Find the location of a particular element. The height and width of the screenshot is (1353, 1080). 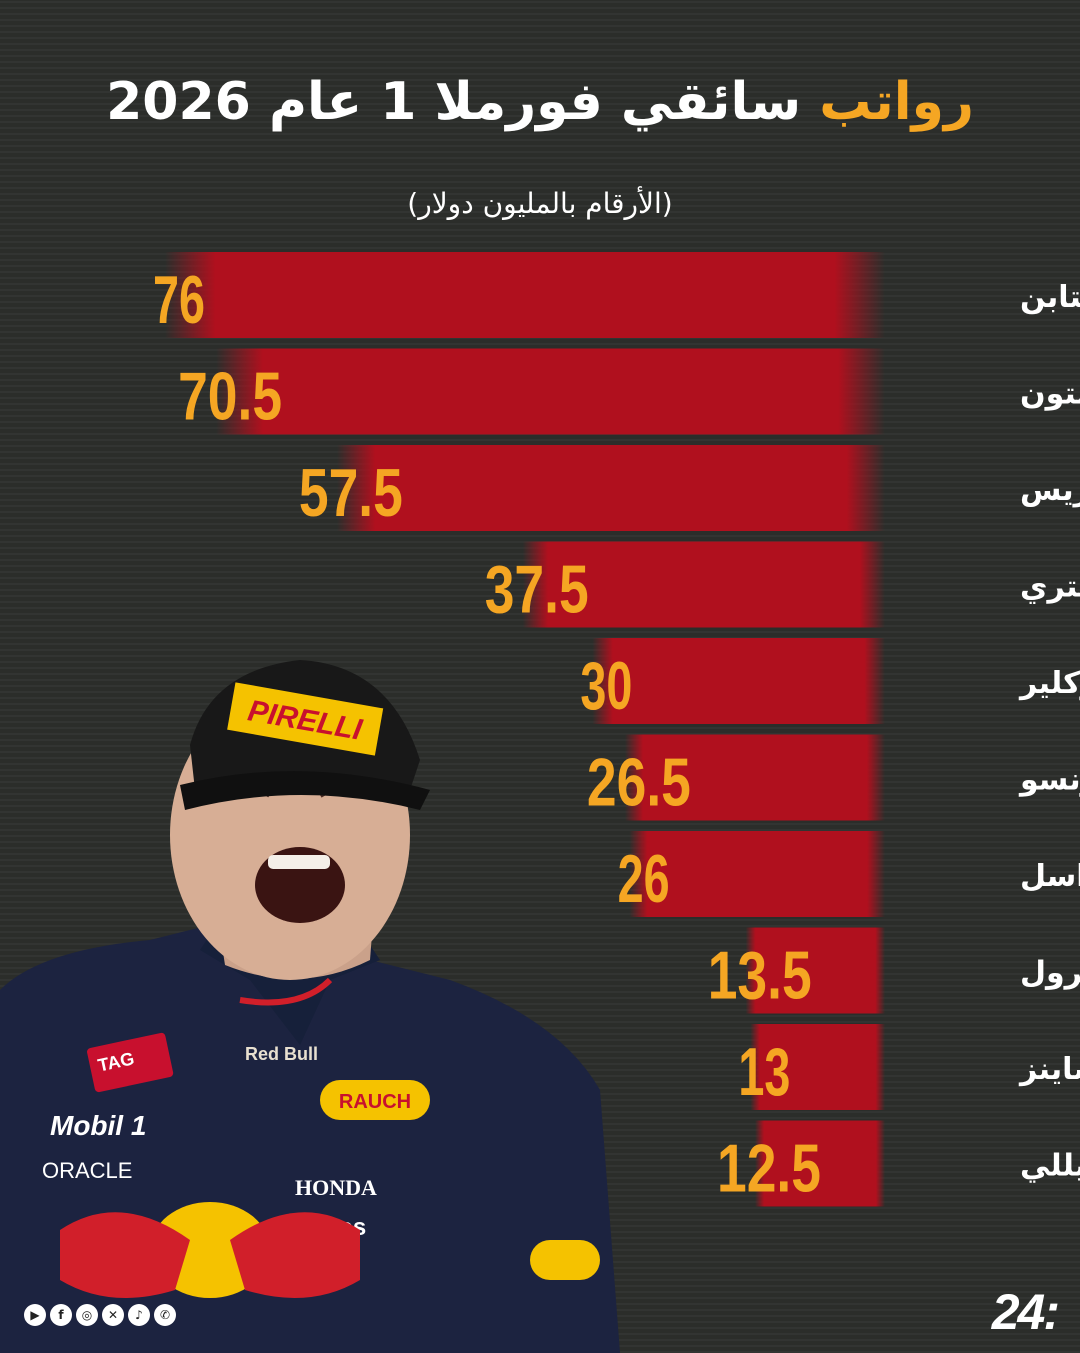

whatsapp-icon: ✆ is located at coordinates (165, 1315).